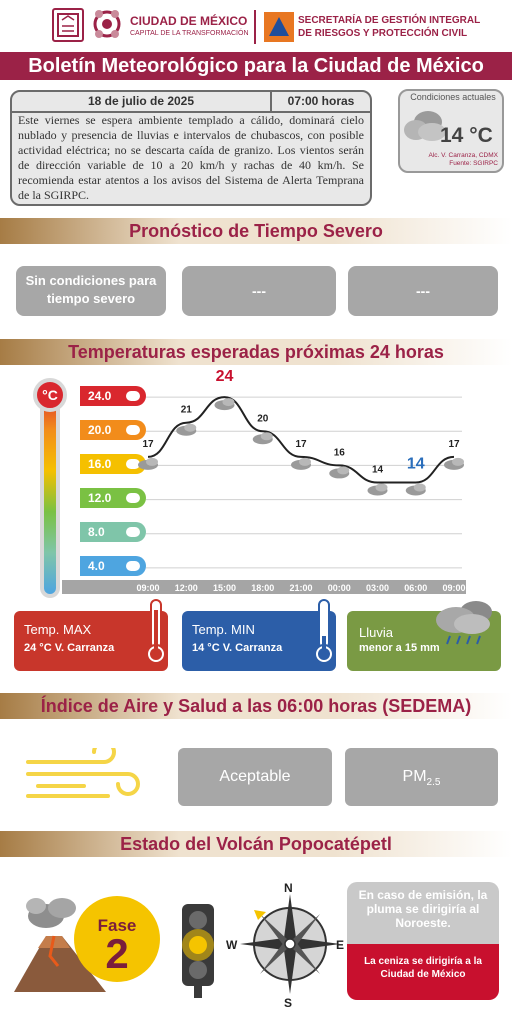 This screenshot has height=1024, width=512. What do you see at coordinates (300, 588) in the screenshot?
I see `x-tick-label: 21:00` at bounding box center [300, 588].